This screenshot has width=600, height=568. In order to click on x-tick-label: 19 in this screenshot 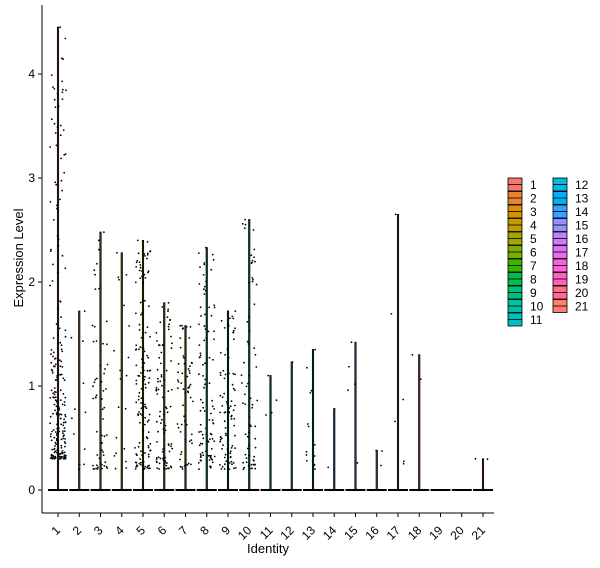, I will do `click(436, 533)`.